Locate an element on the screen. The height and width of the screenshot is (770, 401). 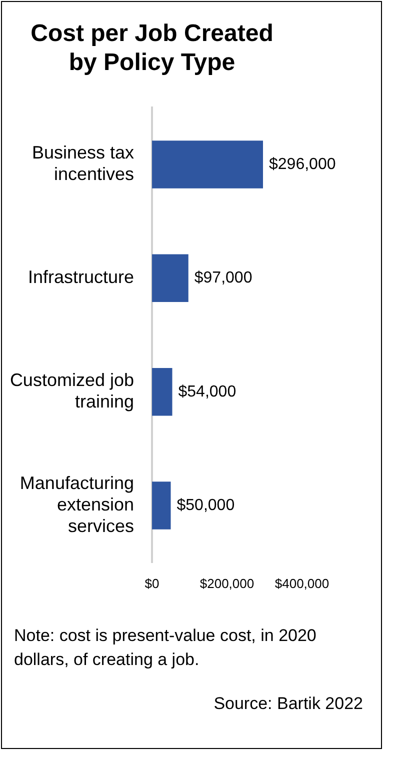
data-label: $50,000 is located at coordinates (205, 505).